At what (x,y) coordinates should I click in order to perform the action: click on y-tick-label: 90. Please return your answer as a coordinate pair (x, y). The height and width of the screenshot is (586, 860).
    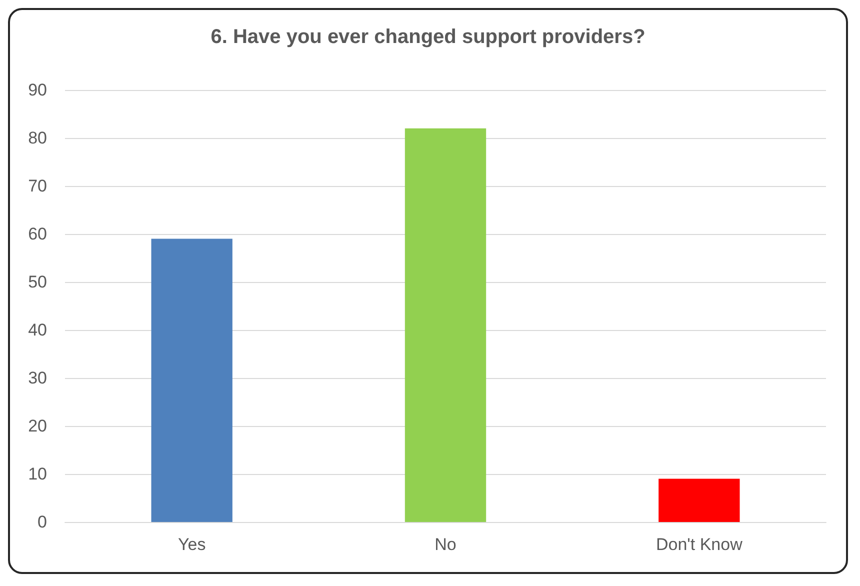
    Looking at the image, I should click on (37, 90).